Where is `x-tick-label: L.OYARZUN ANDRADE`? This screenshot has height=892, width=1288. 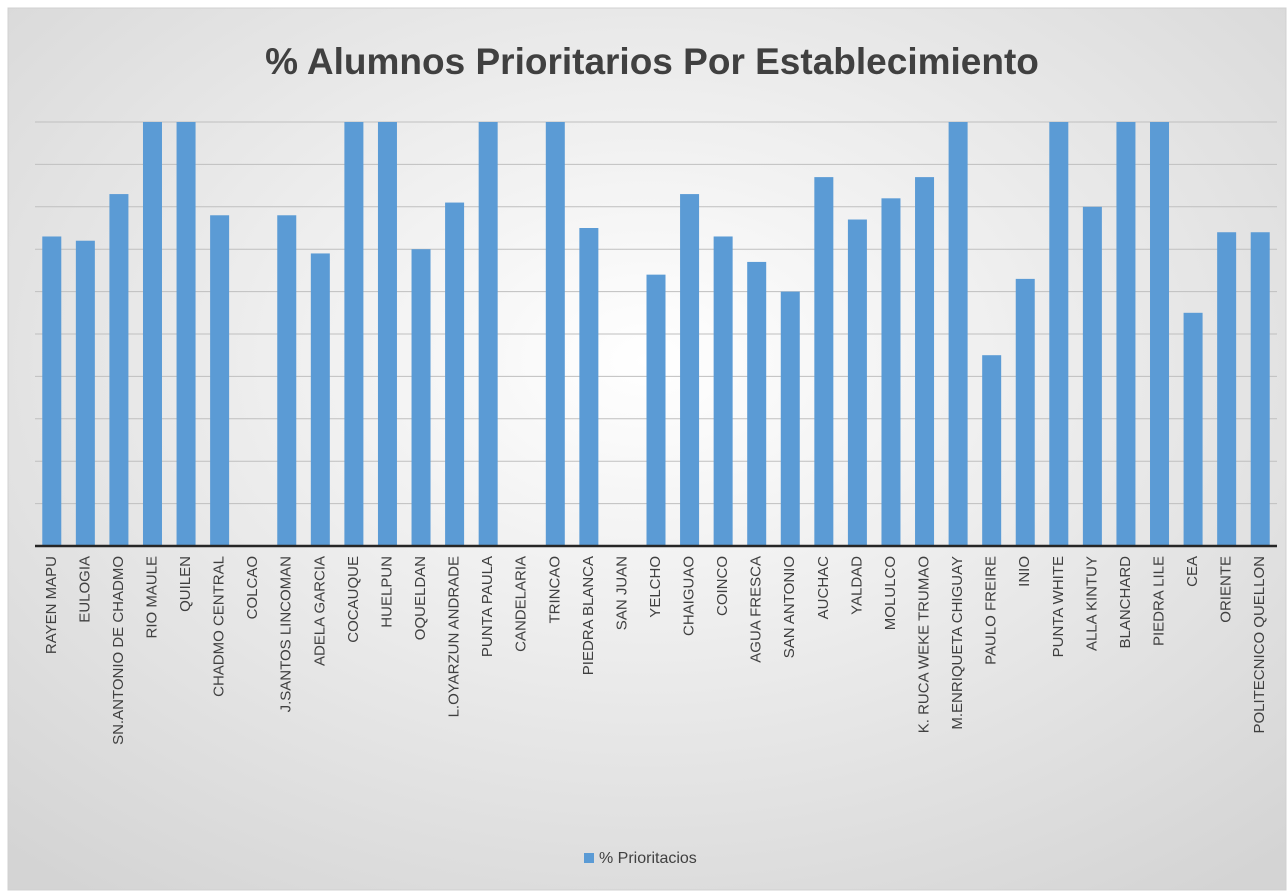
x-tick-label: L.OYARZUN ANDRADE is located at coordinates (454, 636).